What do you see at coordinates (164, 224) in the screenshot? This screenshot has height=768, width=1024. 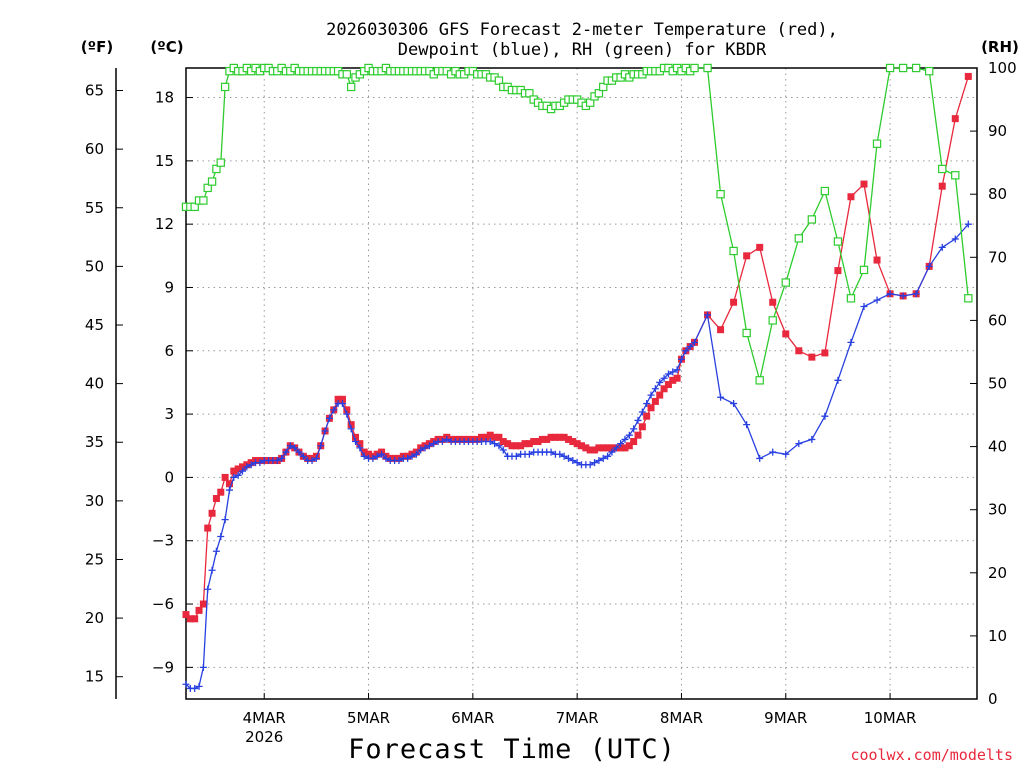 I see `celsius-tick-label: 12` at bounding box center [164, 224].